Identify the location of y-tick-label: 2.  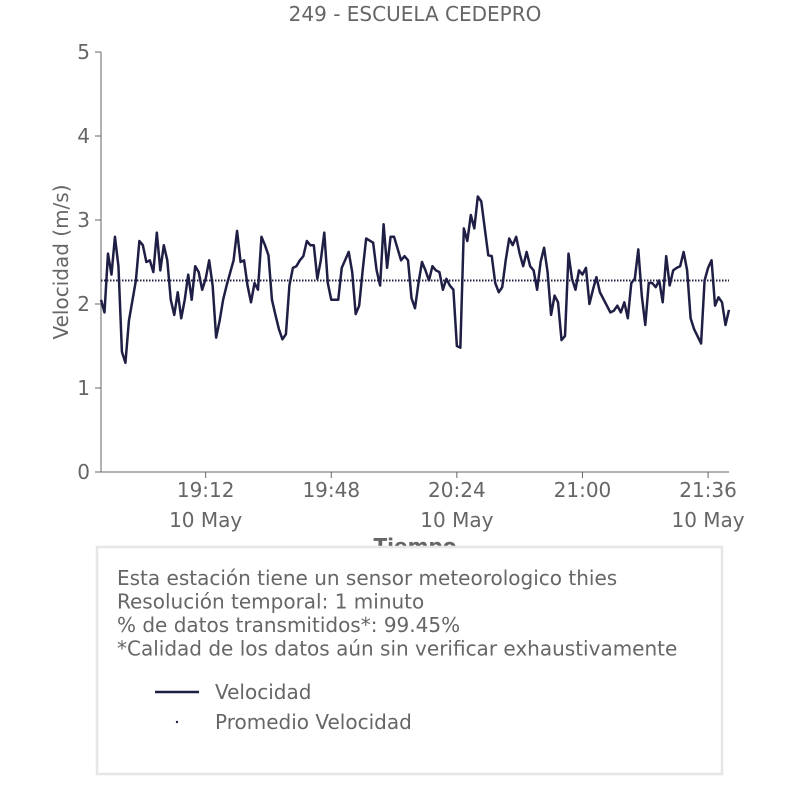
(83, 304).